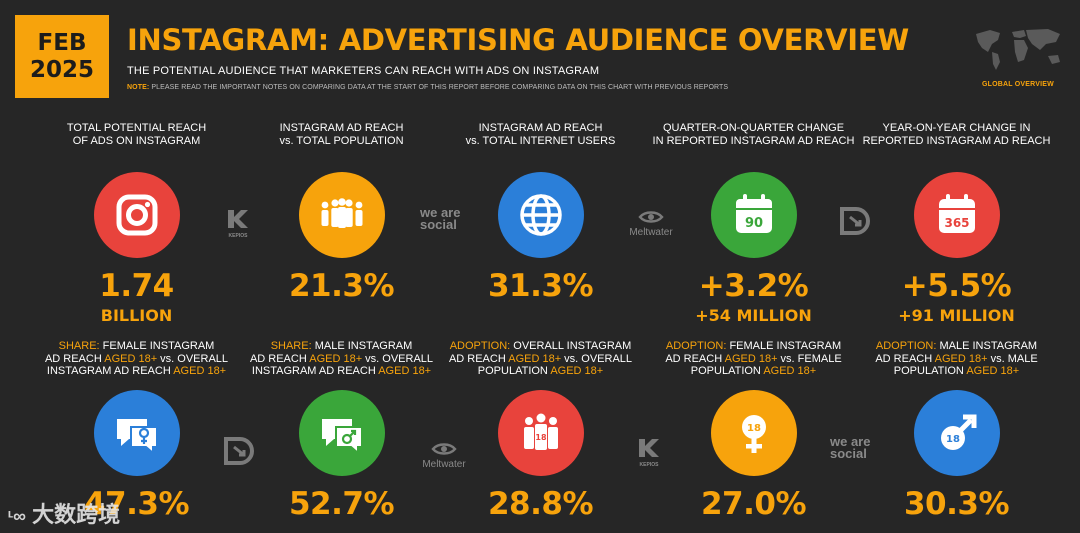  Describe the element at coordinates (518, 40) in the screenshot. I see `page-title: INSTAGRAM: ADVERTISING AUDIENCE OVERVIEW` at that location.